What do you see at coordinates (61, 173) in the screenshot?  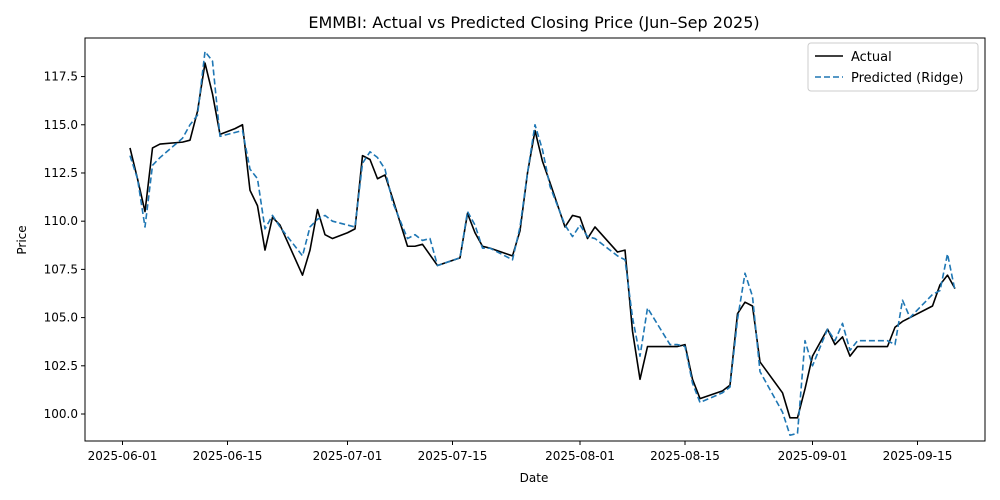 I see `y-tick-label: 112.5` at bounding box center [61, 173].